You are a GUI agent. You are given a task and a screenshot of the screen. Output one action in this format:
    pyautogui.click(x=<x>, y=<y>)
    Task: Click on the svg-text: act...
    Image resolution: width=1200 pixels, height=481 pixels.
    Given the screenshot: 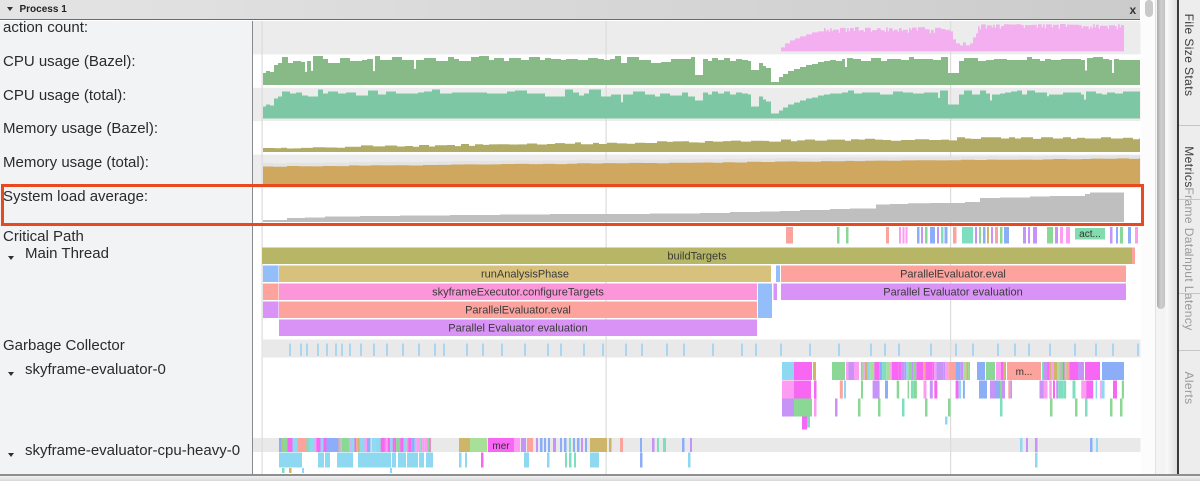 What is the action you would take?
    pyautogui.click(x=1090, y=234)
    